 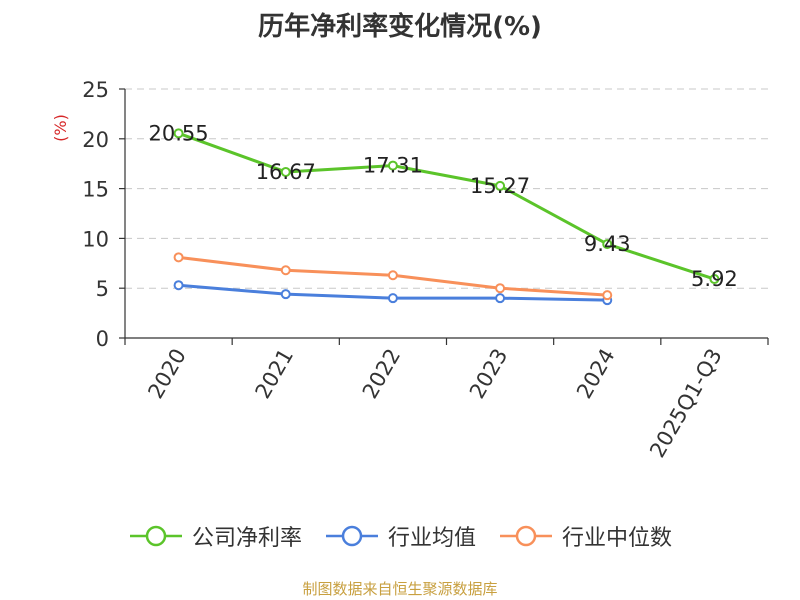 What do you see at coordinates (400, 27) in the screenshot?
I see `chart-title: 历年净利率变化情况(%)` at bounding box center [400, 27].